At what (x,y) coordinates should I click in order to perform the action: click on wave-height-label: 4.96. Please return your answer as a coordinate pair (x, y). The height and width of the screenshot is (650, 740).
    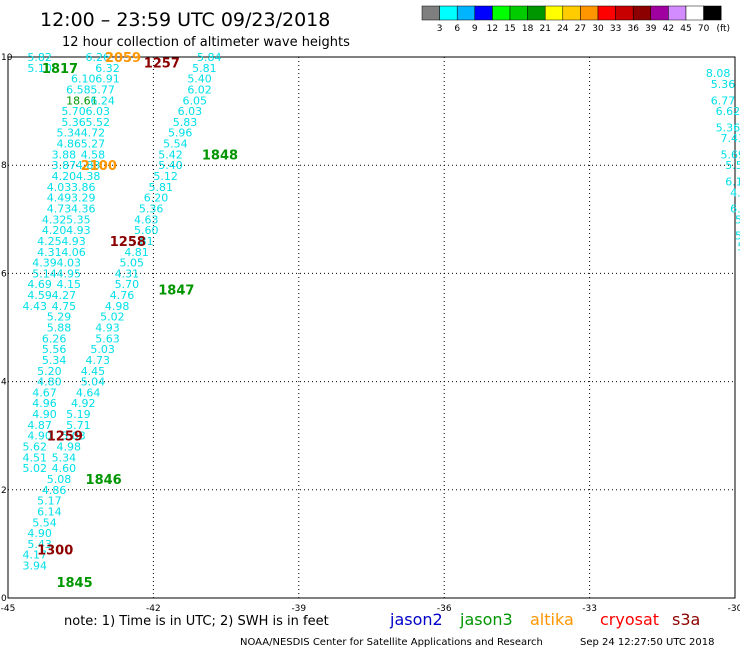
    Looking at the image, I should click on (44, 403).